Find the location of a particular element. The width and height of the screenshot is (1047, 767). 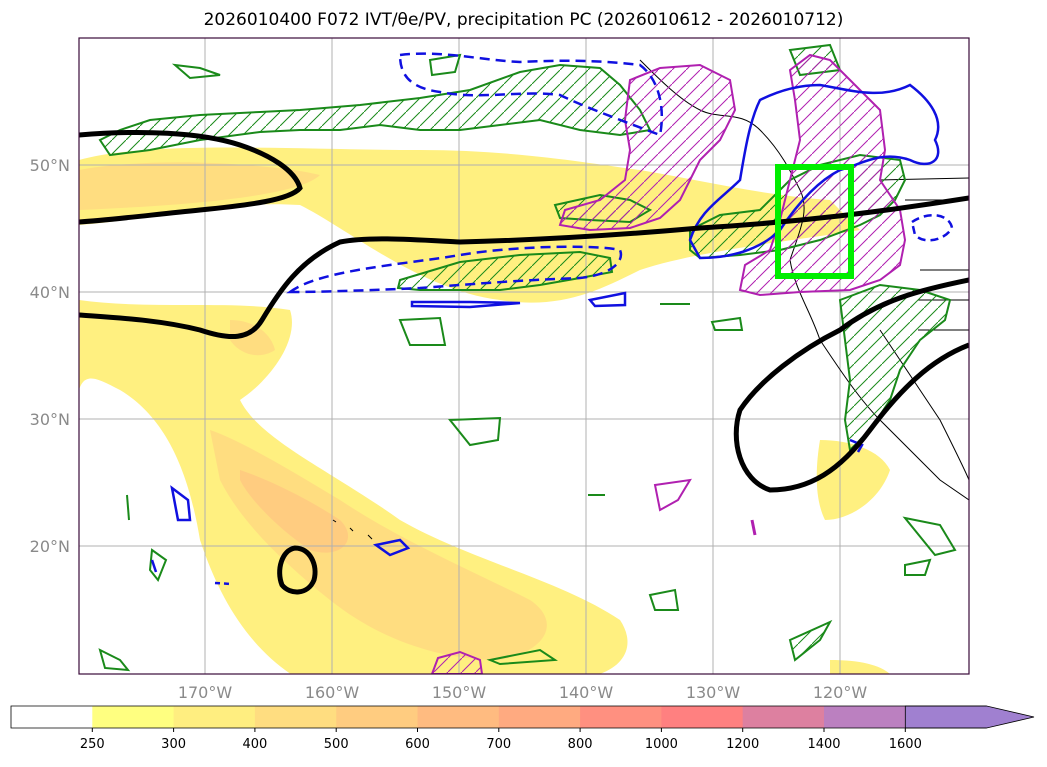

lat-label: 30°N is located at coordinates (50, 419).